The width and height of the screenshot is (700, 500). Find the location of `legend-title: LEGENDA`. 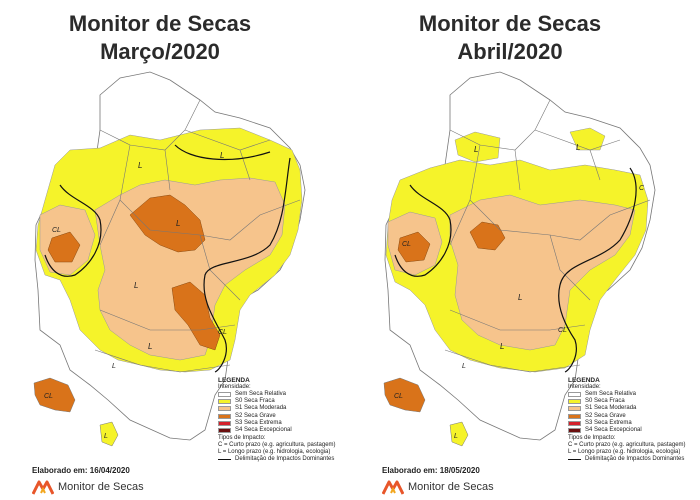

legend-title: LEGENDA is located at coordinates (584, 380).